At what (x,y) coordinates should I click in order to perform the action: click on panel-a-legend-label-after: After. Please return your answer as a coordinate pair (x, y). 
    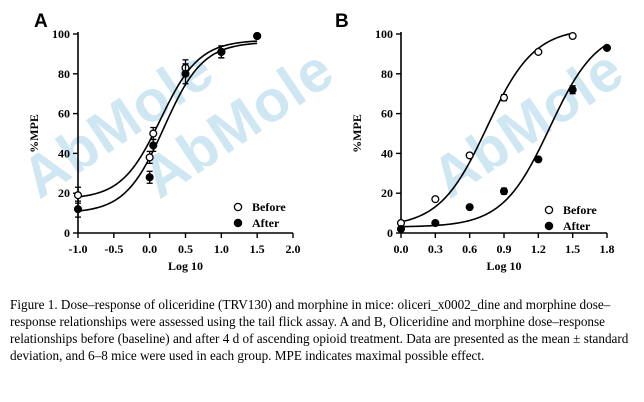
    Looking at the image, I should click on (266, 223).